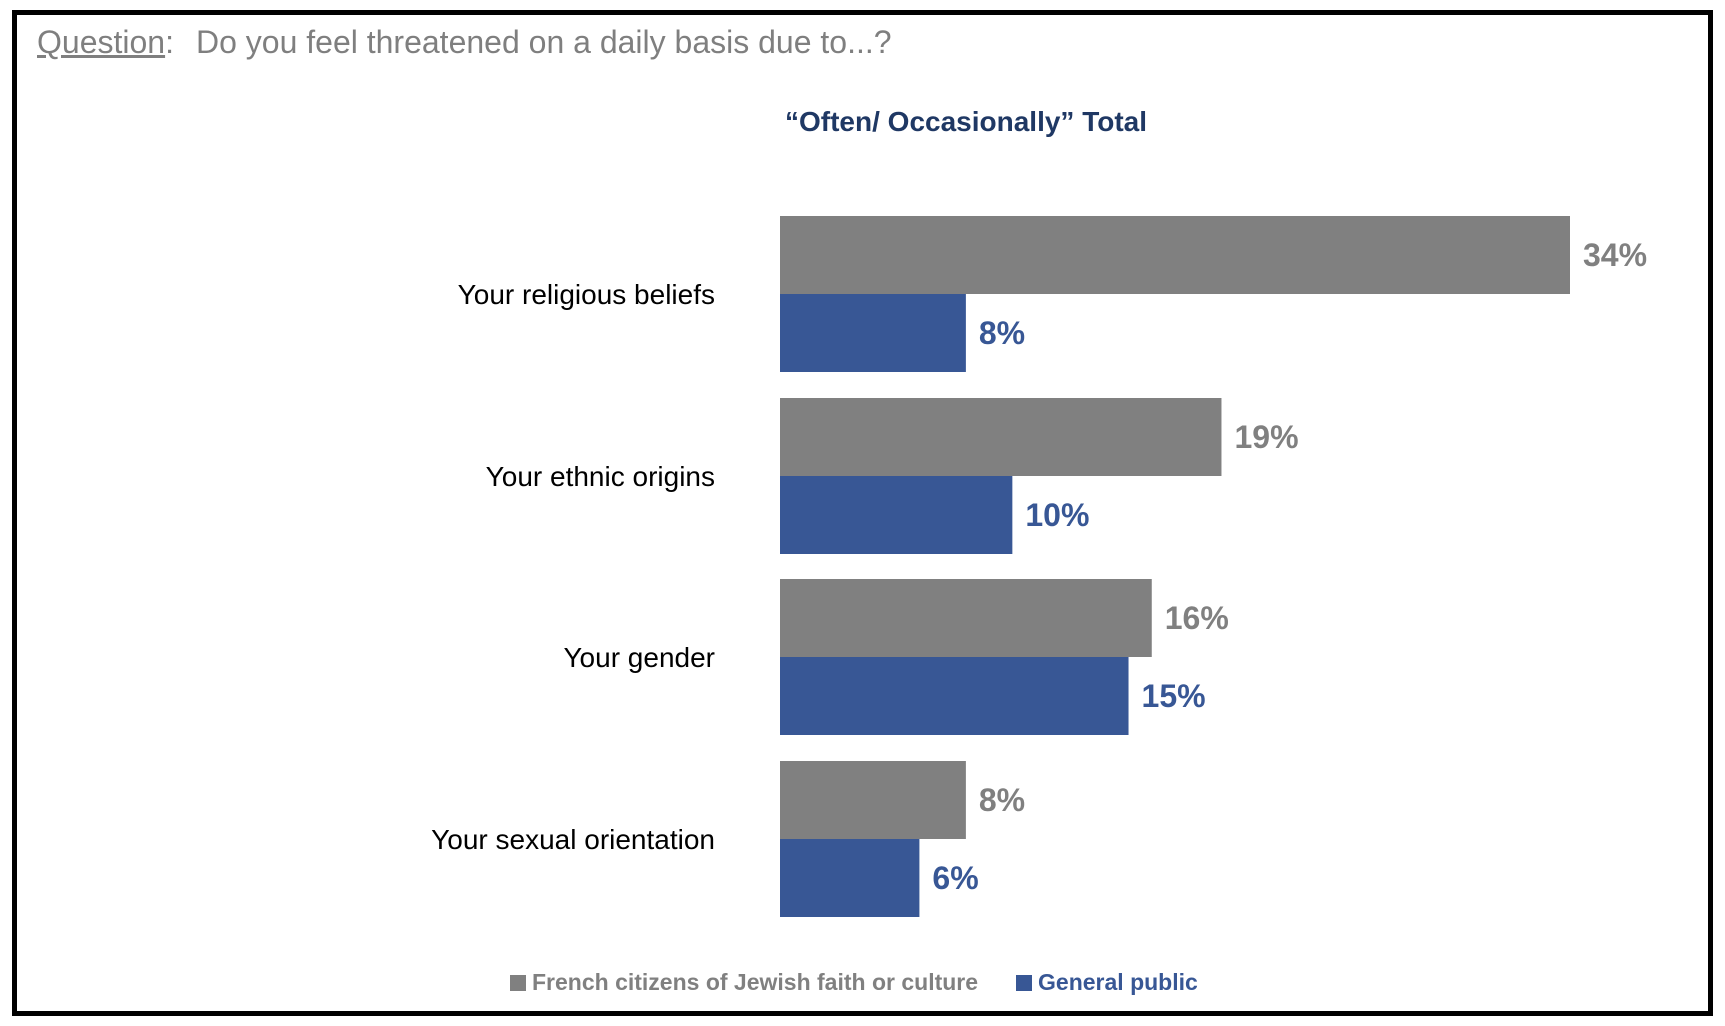 The height and width of the screenshot is (1026, 1725). Describe the element at coordinates (850, 878) in the screenshot. I see `bar-general-public-sexual-orientation` at that location.